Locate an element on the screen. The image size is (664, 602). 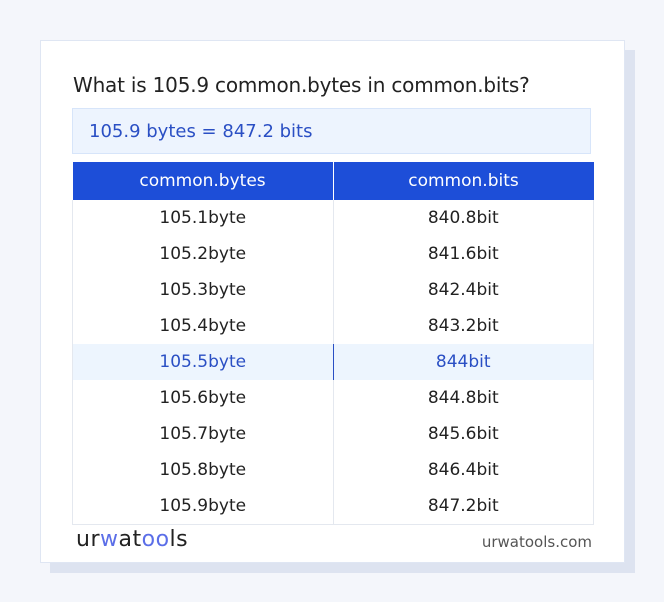
table-row: 105.4byte 843.2bit is located at coordinates (333, 326).